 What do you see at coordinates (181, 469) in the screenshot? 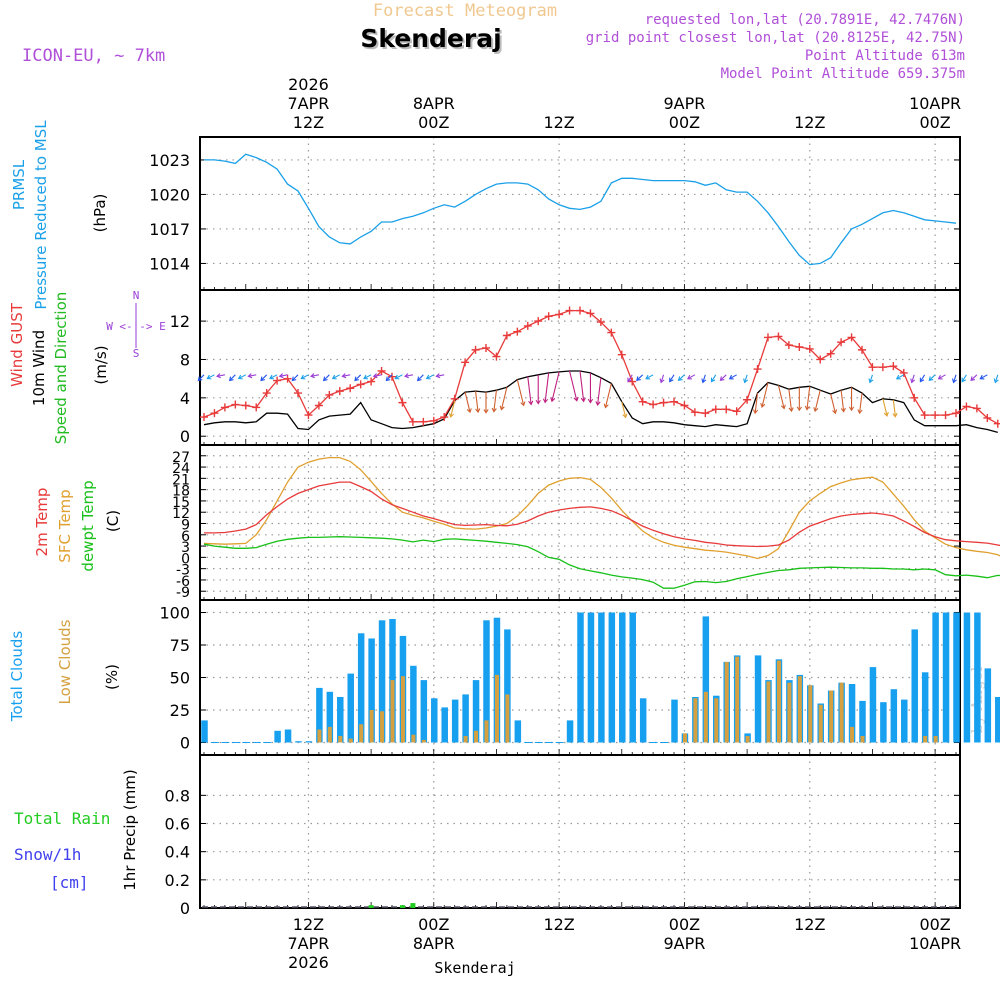
I see `y-tick-label: 24` at bounding box center [181, 469].